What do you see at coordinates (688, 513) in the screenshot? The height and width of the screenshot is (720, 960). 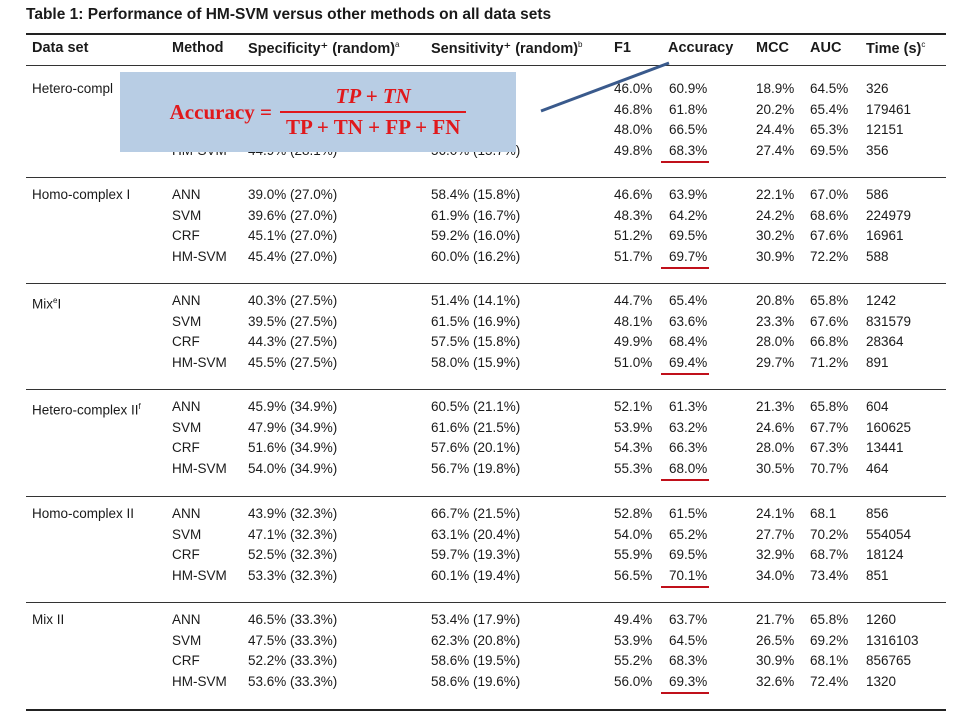 I see `cell-accuracy: 61.5%` at bounding box center [688, 513].